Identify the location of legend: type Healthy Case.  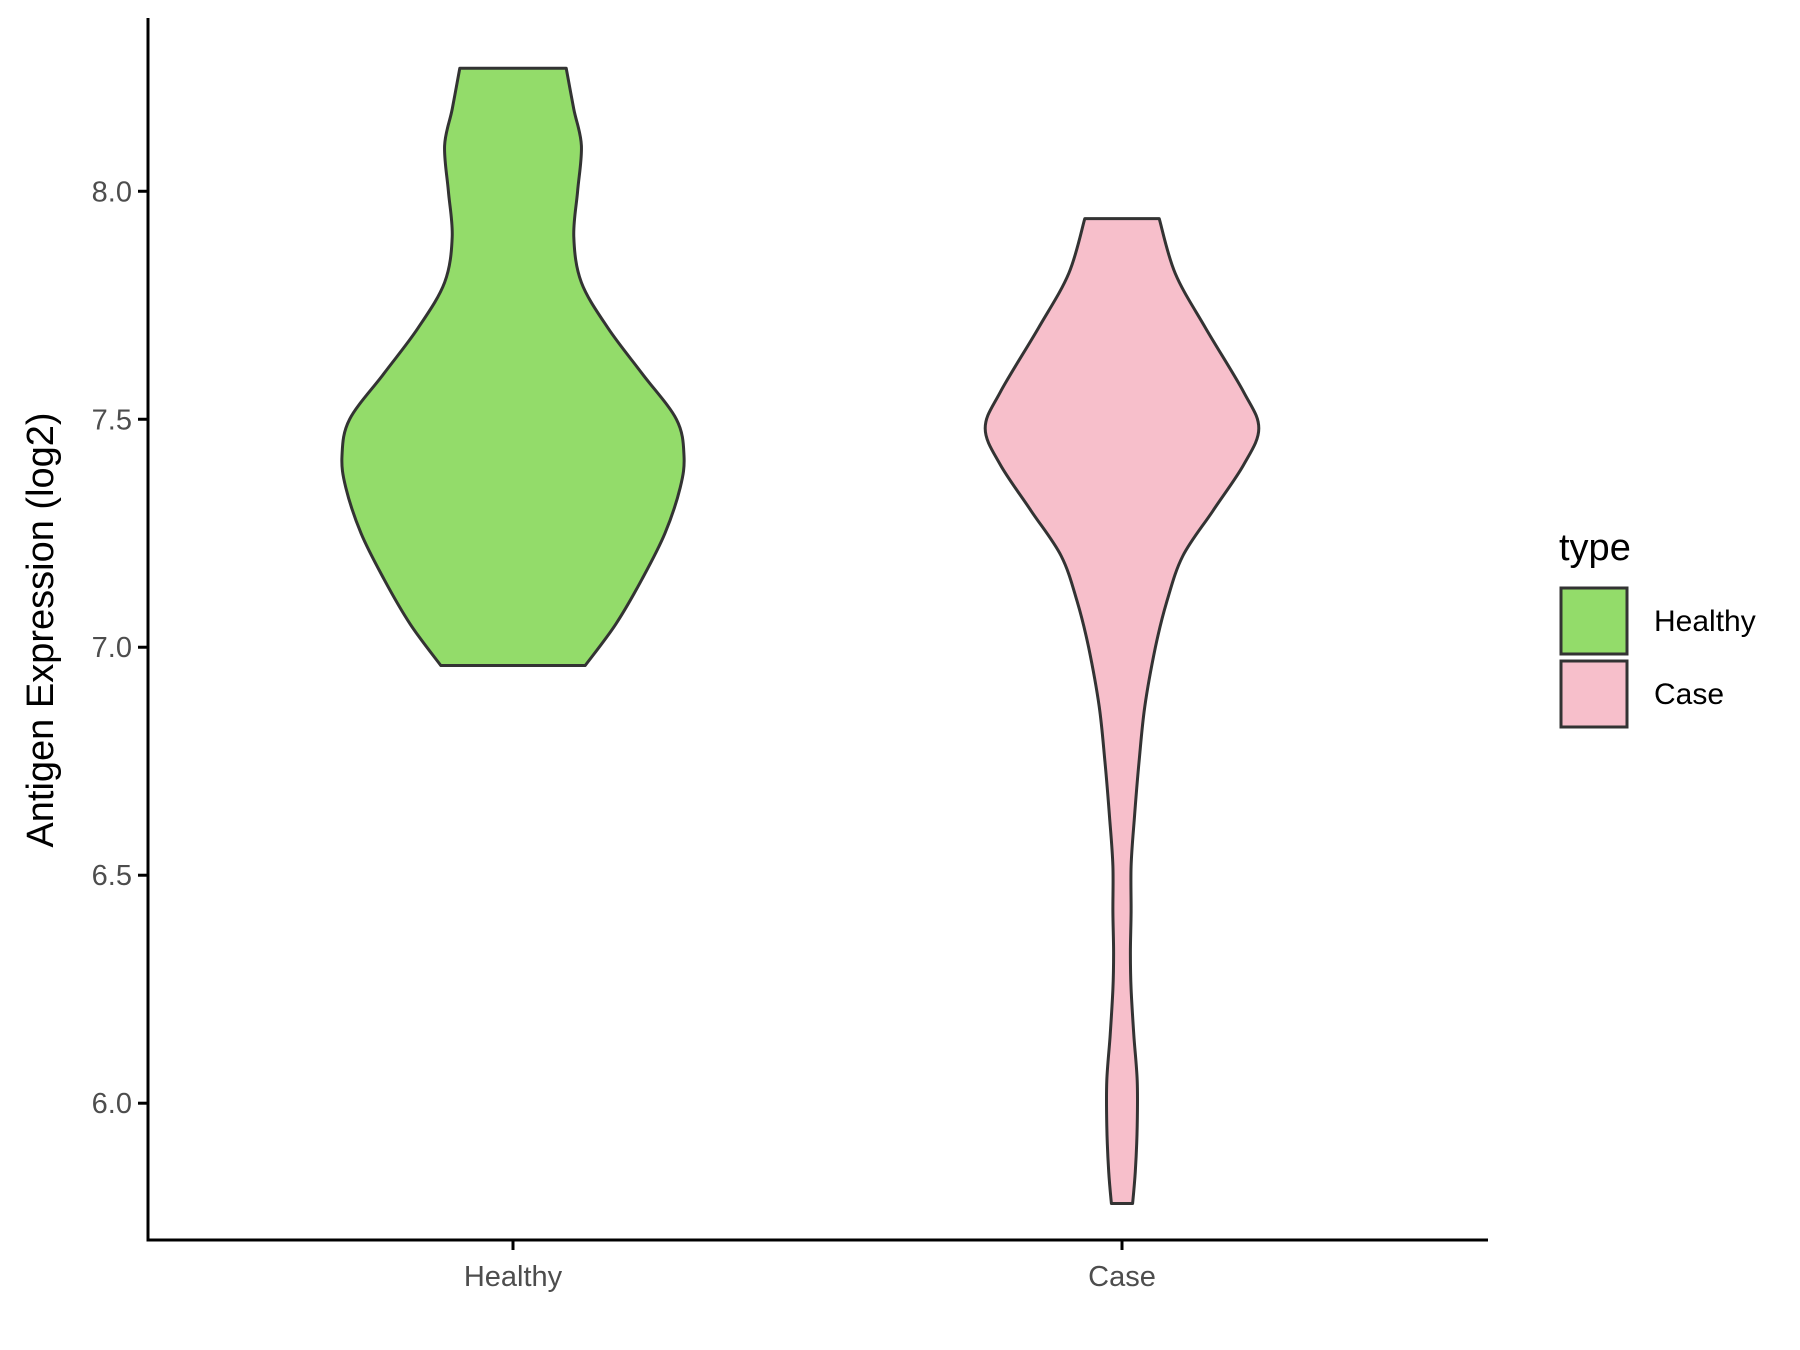
(1657, 628).